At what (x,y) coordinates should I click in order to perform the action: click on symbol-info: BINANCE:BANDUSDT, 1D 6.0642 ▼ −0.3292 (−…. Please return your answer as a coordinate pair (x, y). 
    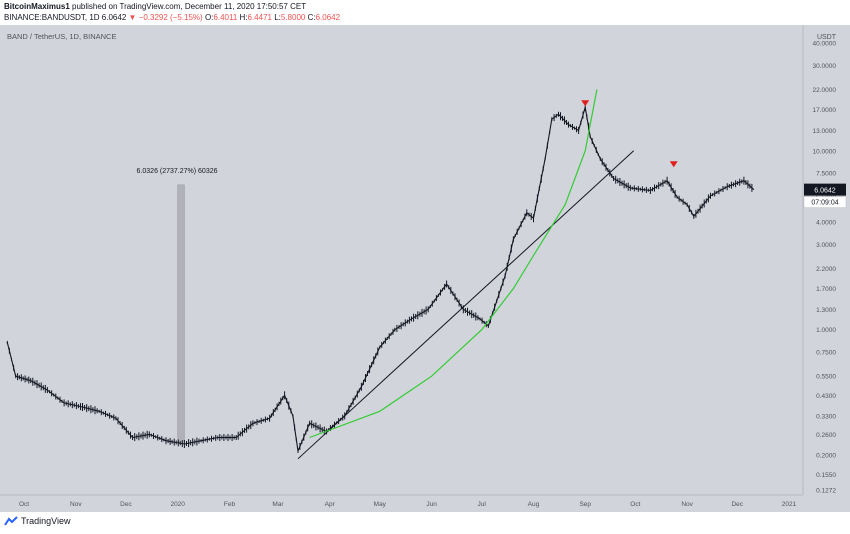
    Looking at the image, I should click on (172, 17).